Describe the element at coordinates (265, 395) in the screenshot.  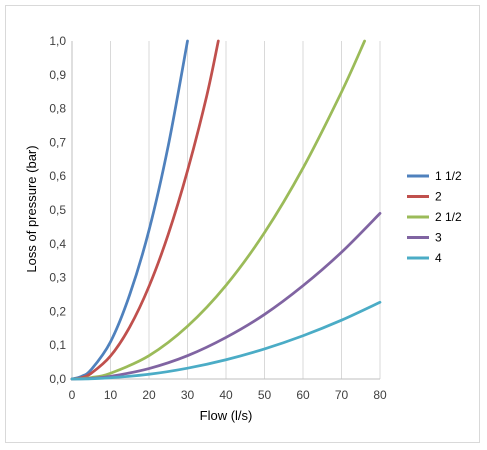
I see `x-tick-label: 50` at that location.